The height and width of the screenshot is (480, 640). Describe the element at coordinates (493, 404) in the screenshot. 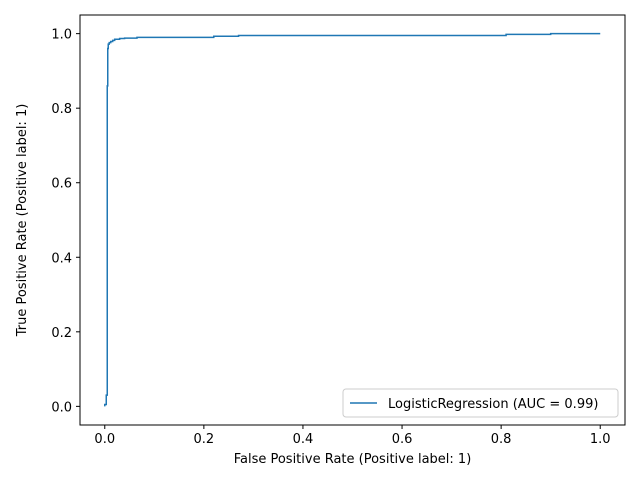

I see `legend-label: LogisticRegression (AUC = 0.99)` at that location.